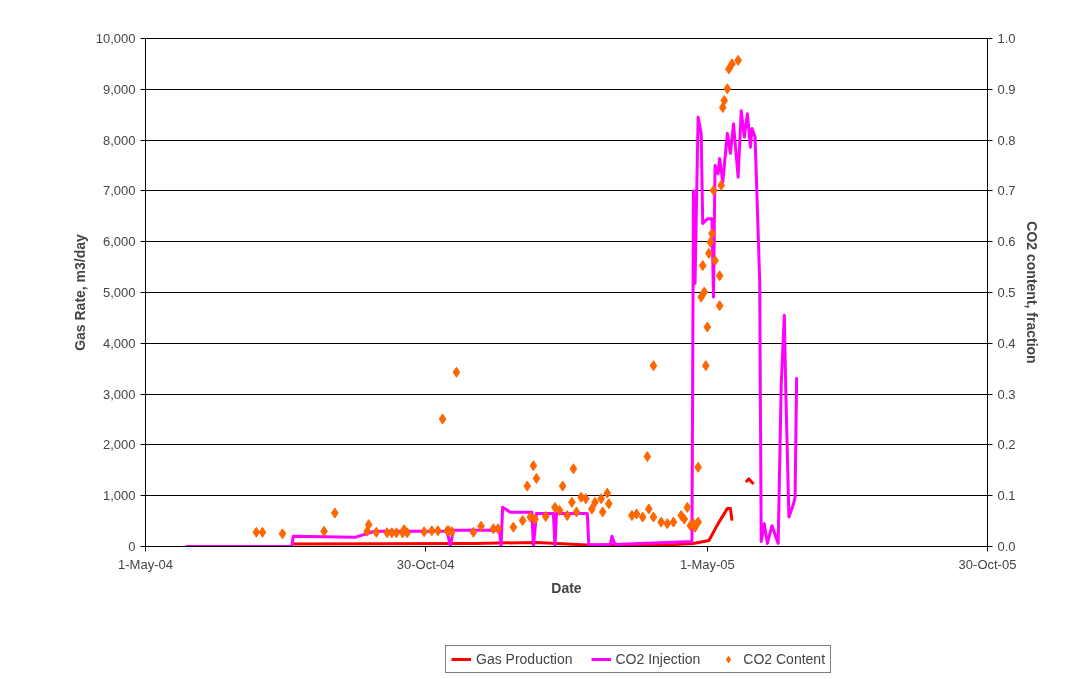 The height and width of the screenshot is (679, 1075). Describe the element at coordinates (119, 242) in the screenshot. I see `y-tick-label: 6,000` at that location.